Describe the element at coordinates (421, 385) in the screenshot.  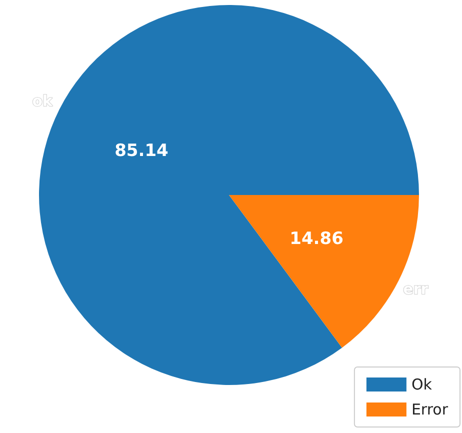
I see `legend-label: Ok` at that location.